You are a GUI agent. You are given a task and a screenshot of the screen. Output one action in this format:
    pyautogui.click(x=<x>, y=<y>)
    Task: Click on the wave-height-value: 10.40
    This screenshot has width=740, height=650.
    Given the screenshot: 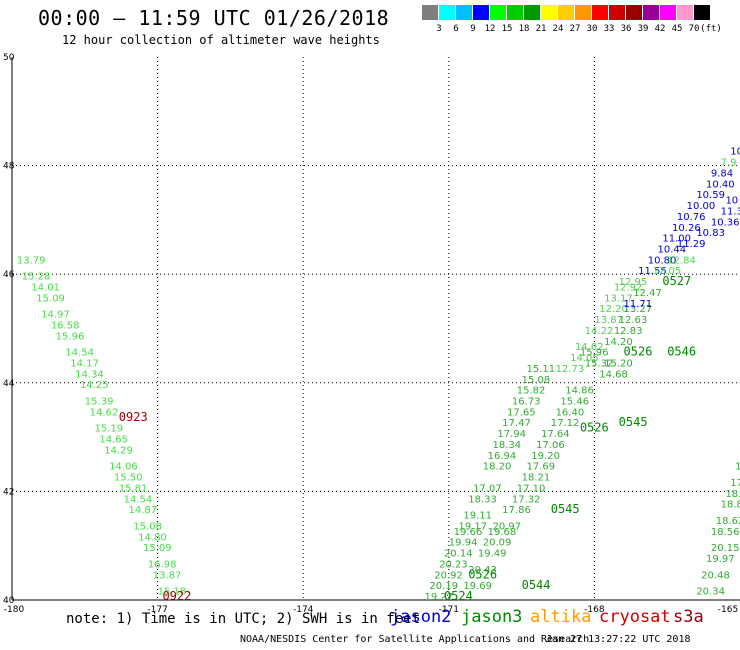 What is the action you would take?
    pyautogui.click(x=720, y=184)
    